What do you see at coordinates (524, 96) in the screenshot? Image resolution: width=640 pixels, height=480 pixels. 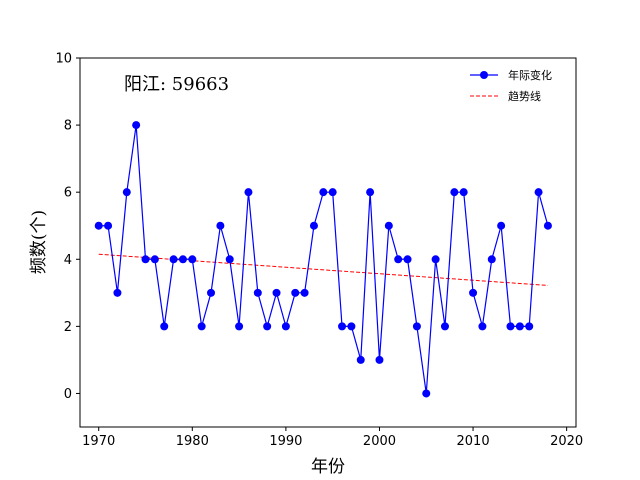 I see `legend-label-trend: 趋势线` at bounding box center [524, 96].